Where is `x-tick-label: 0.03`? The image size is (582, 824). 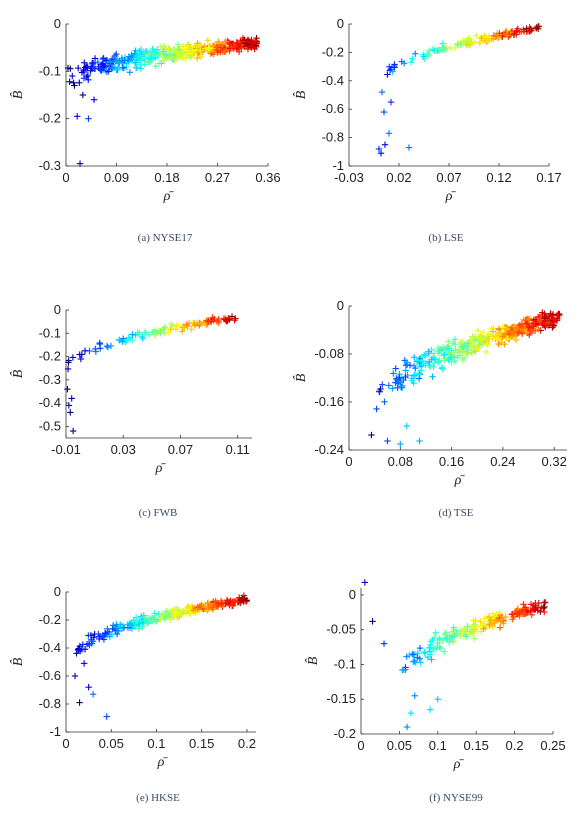 x-tick-label: 0.03 is located at coordinates (123, 449).